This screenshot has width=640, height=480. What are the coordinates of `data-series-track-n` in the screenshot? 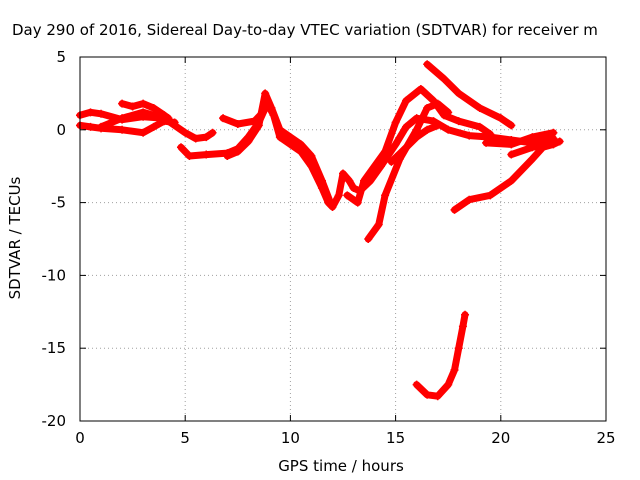 It's located at (530, 149).